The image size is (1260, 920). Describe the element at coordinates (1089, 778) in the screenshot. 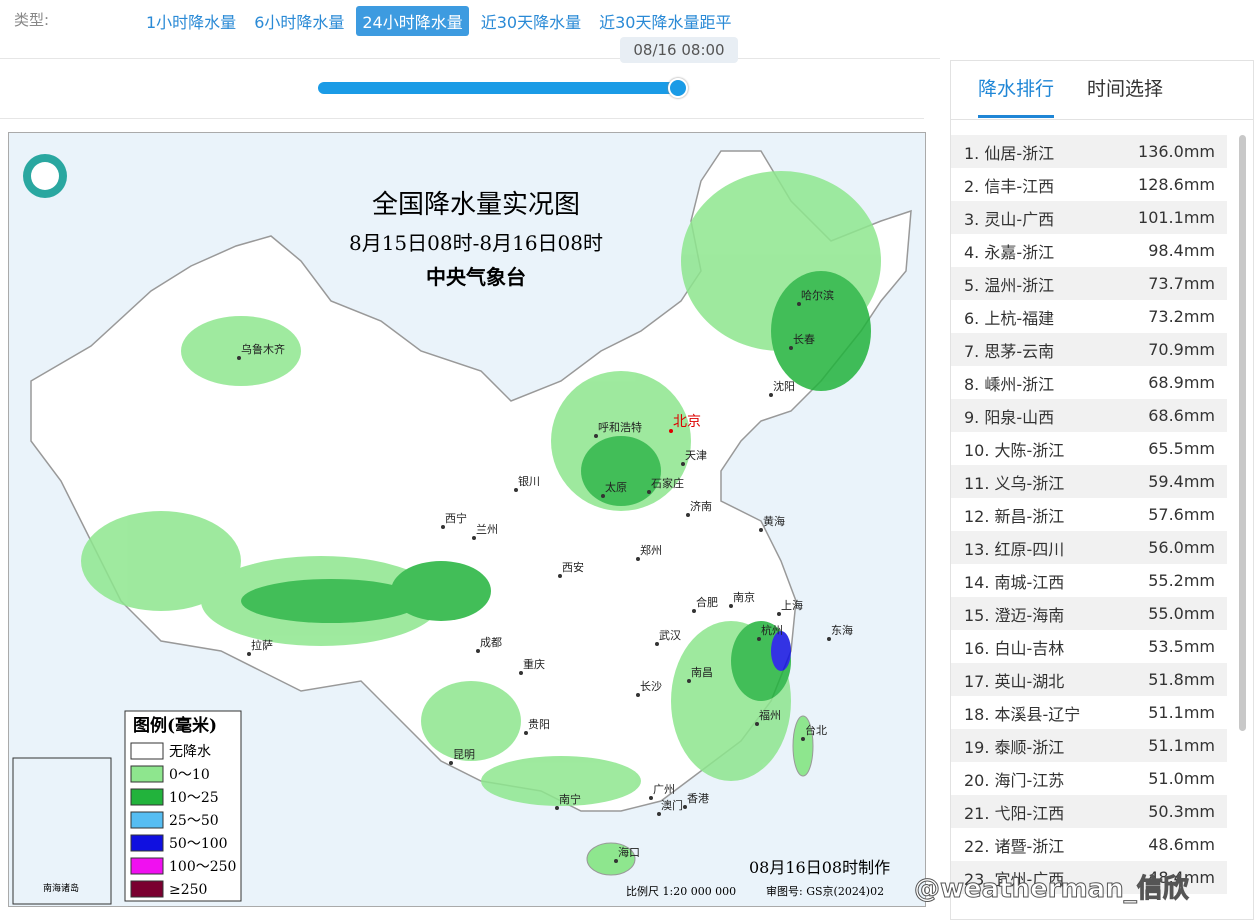

I see `ranking-row: 20. 海门-江苏 51.0mm` at that location.